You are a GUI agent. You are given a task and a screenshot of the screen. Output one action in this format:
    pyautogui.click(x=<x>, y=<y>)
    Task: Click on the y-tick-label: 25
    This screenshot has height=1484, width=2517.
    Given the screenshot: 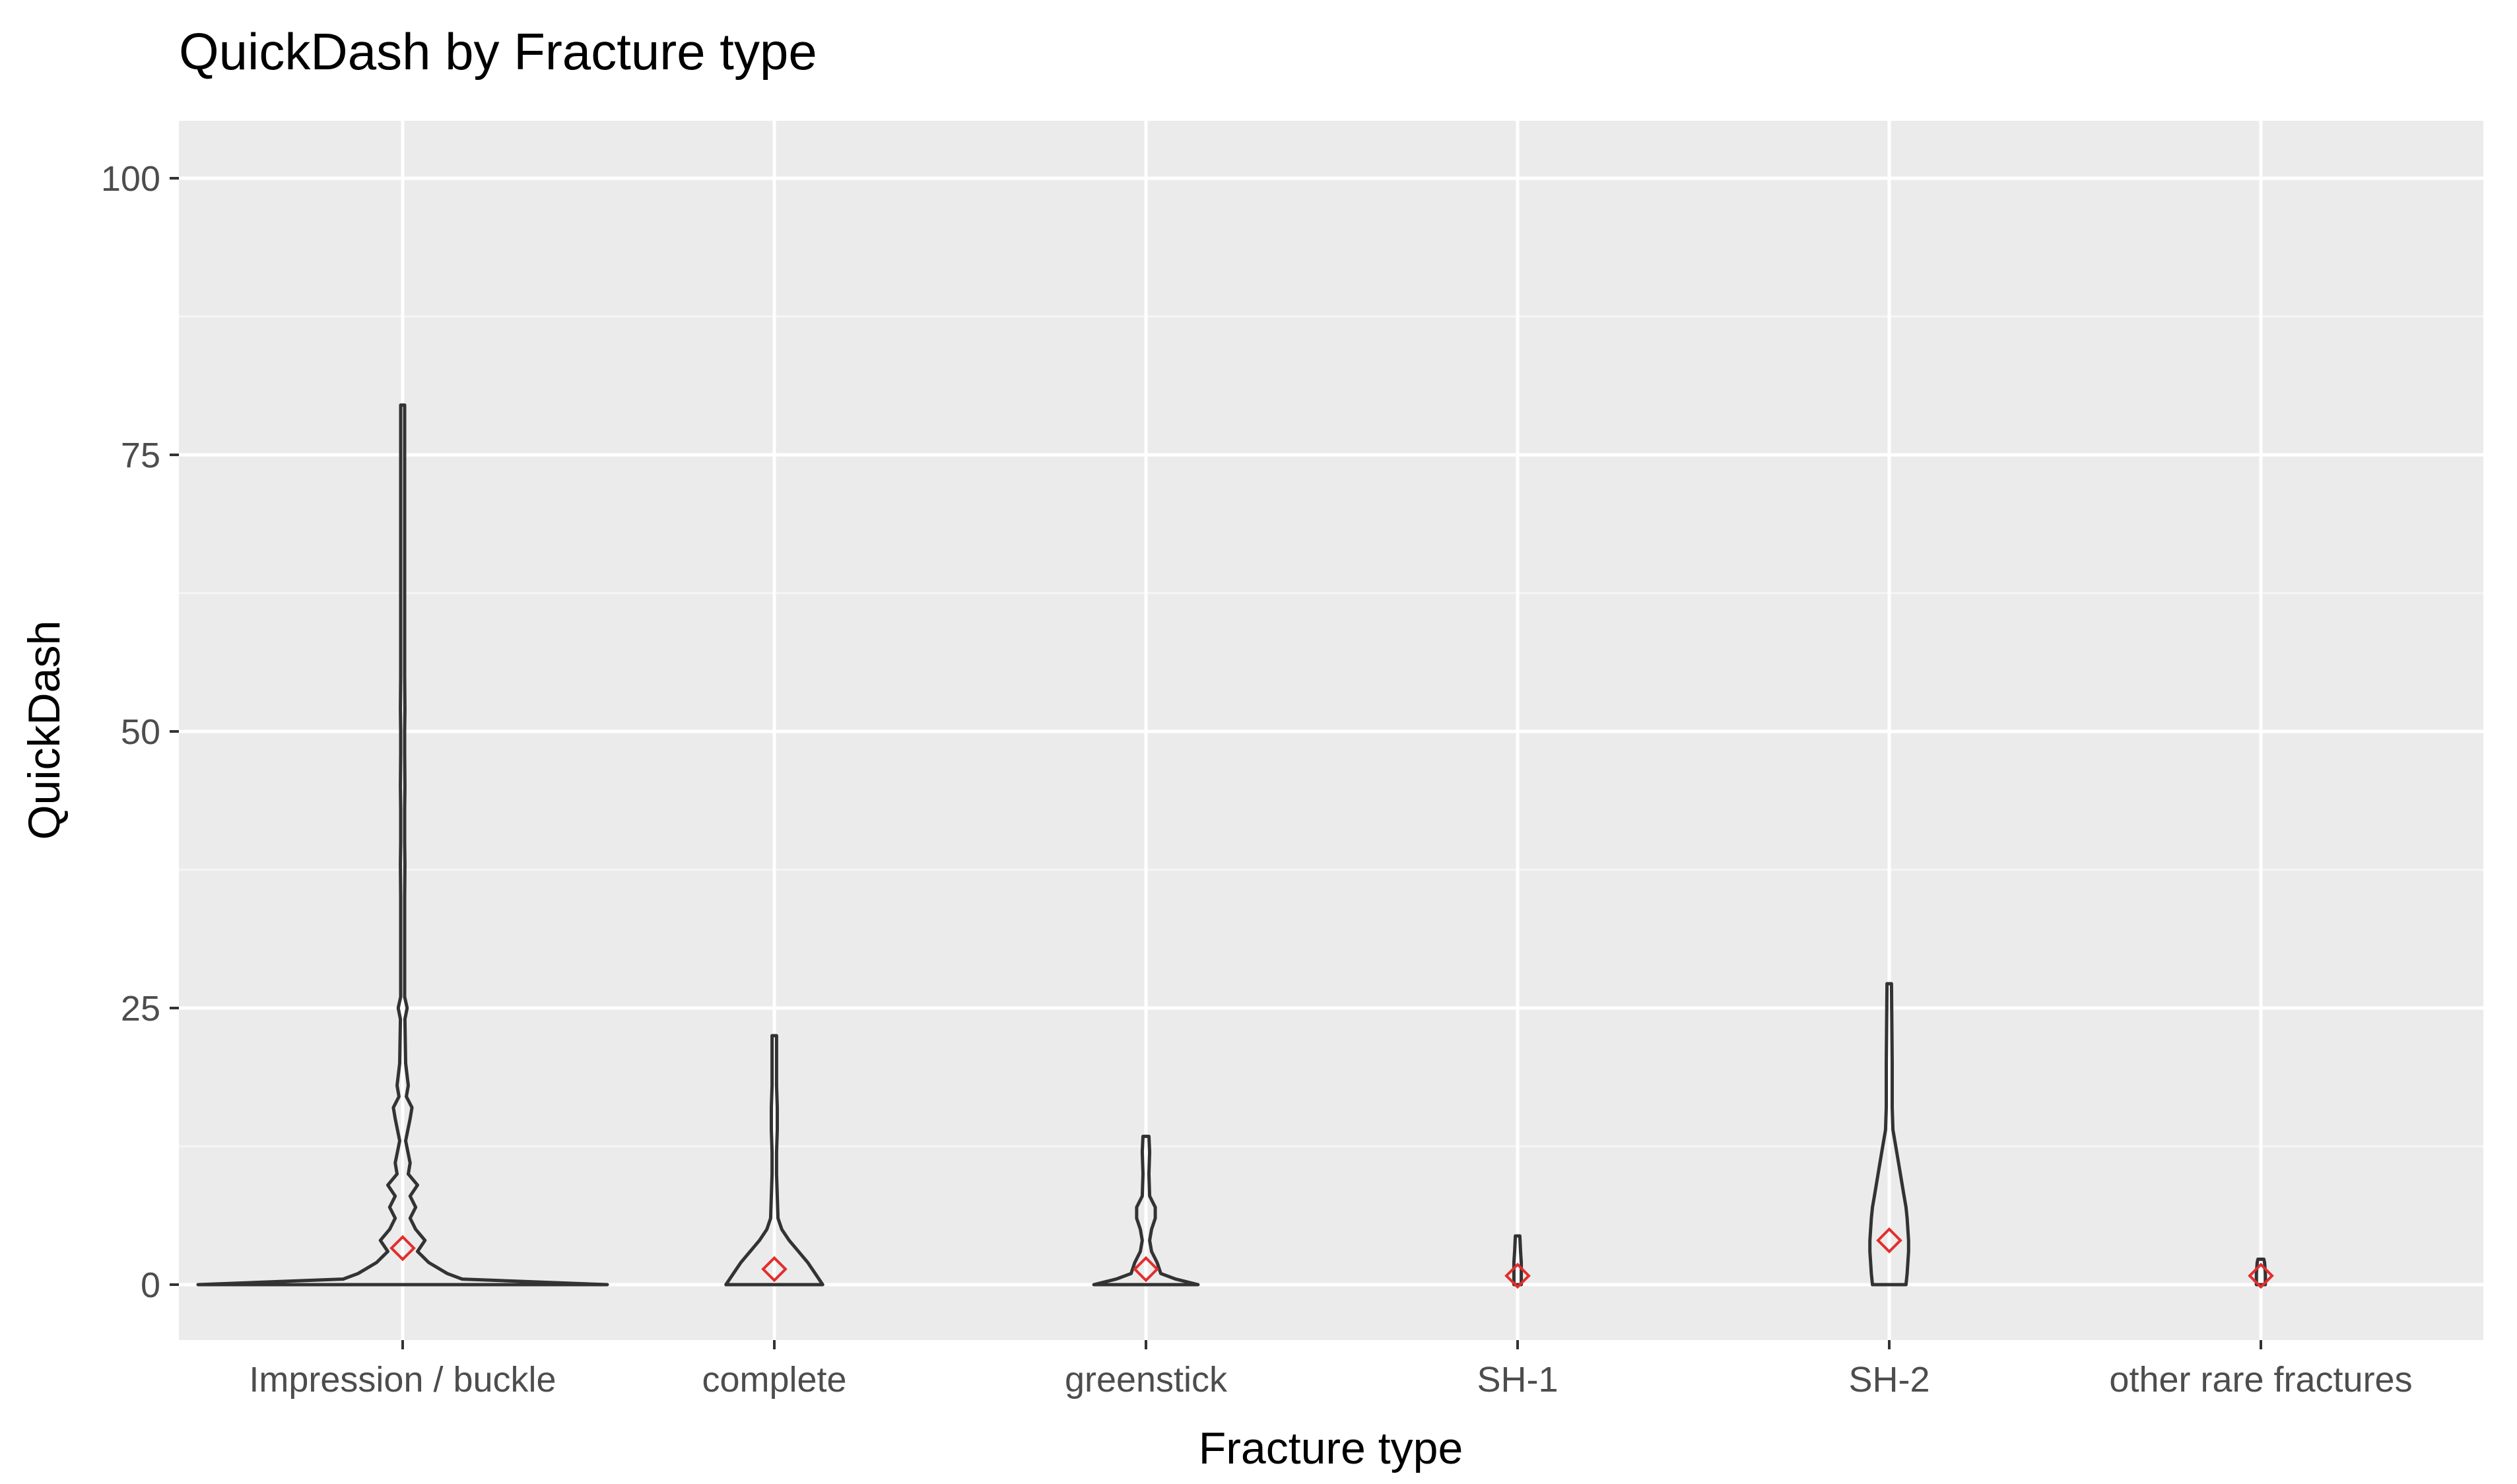 What is the action you would take?
    pyautogui.click(x=140, y=1009)
    